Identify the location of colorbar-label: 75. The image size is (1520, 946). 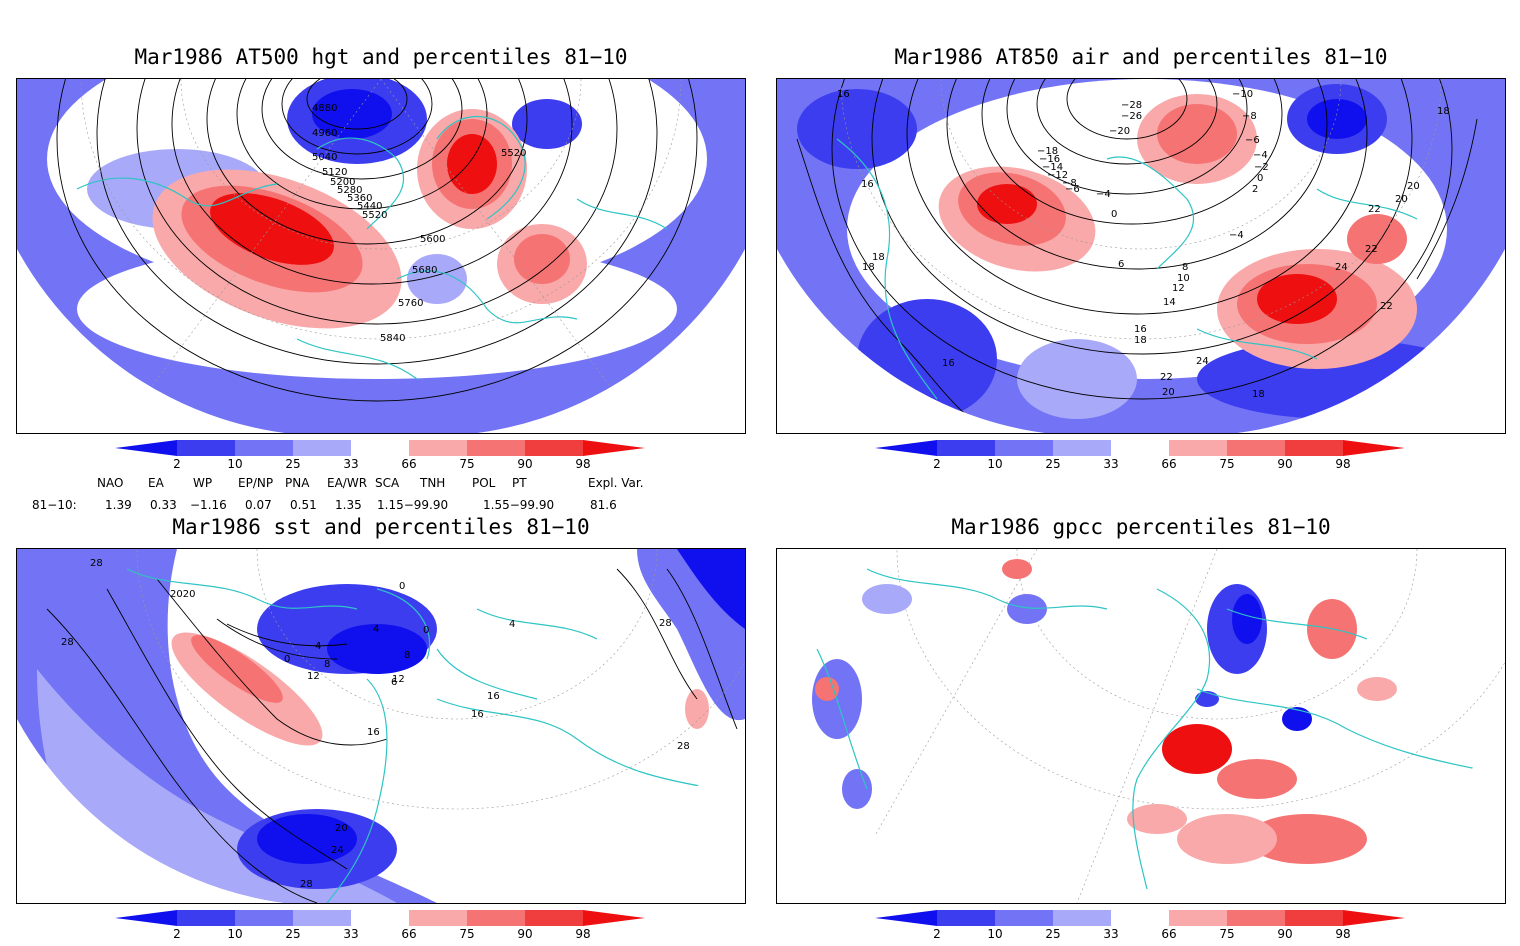
(467, 934).